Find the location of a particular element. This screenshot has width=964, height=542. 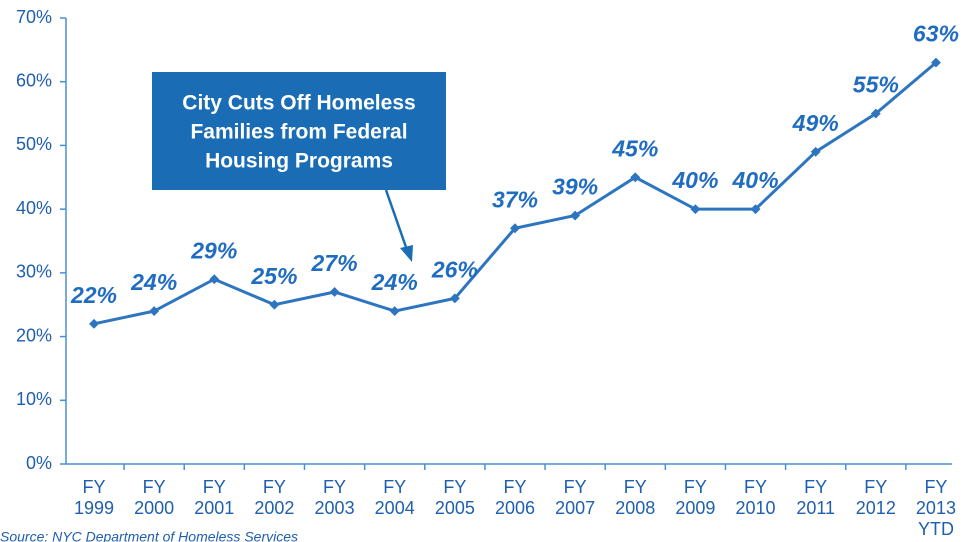

data-label: 26% is located at coordinates (454, 269).